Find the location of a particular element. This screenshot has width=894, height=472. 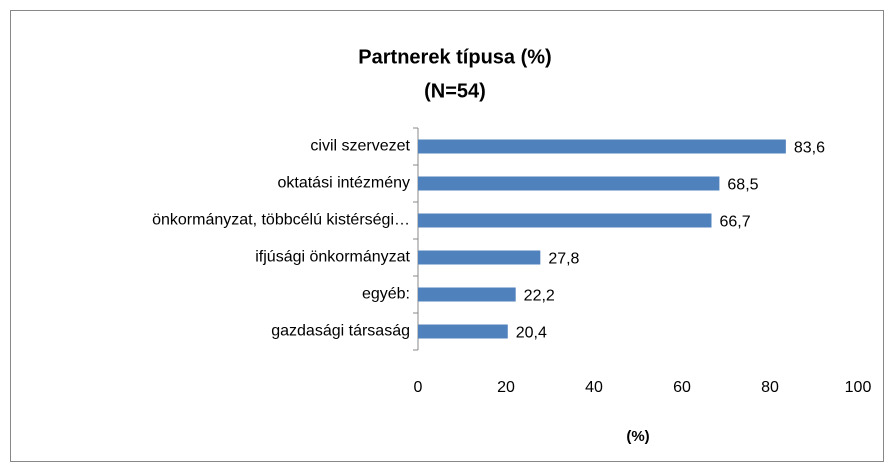

value-label: 27,8 is located at coordinates (563, 259).